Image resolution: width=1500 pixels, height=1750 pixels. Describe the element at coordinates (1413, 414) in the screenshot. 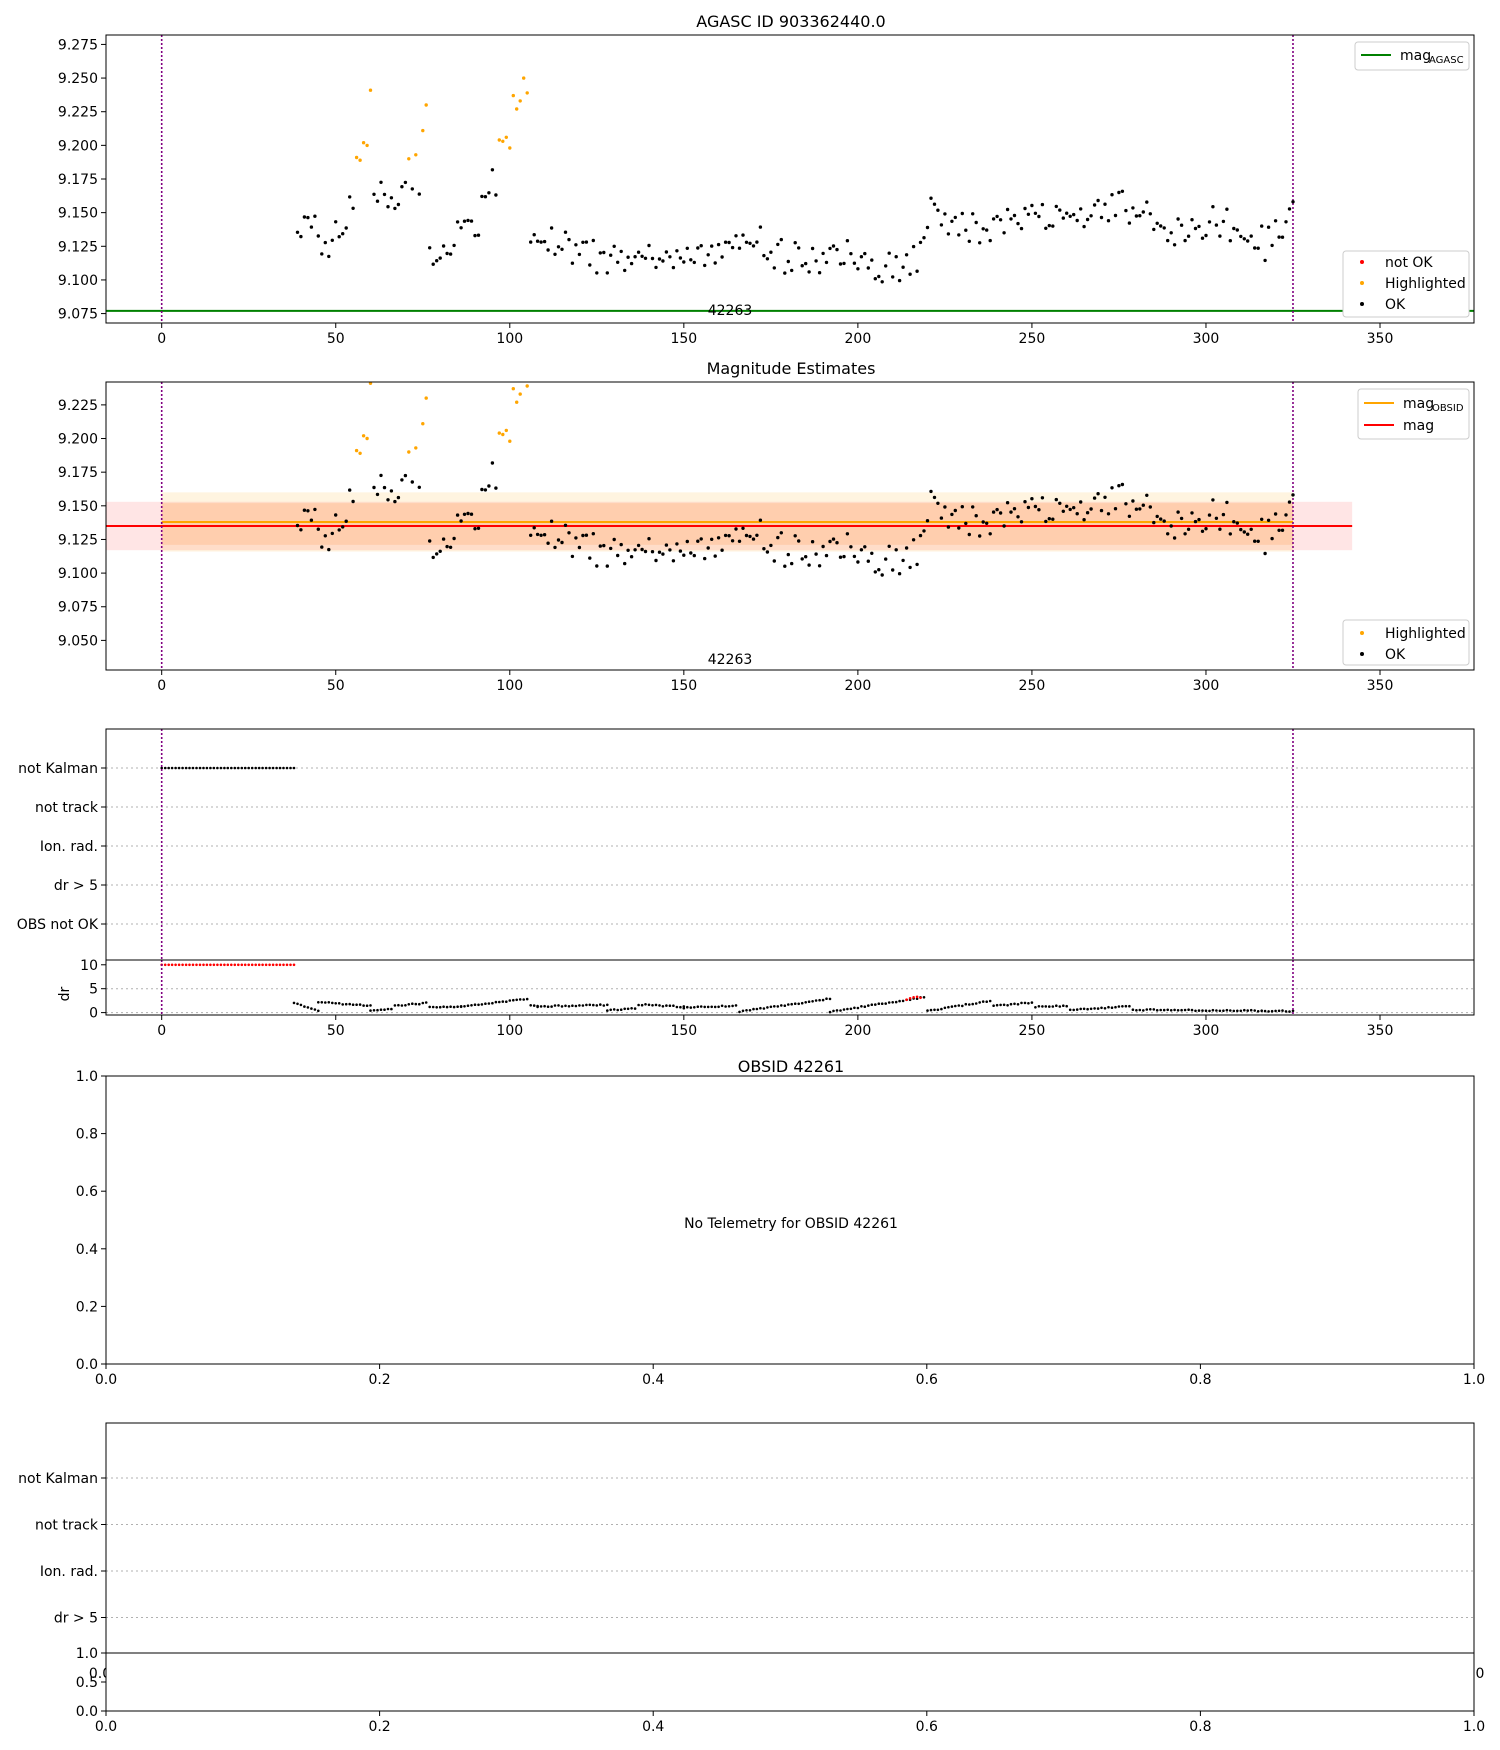

I see `p2-legend-top-box` at that location.